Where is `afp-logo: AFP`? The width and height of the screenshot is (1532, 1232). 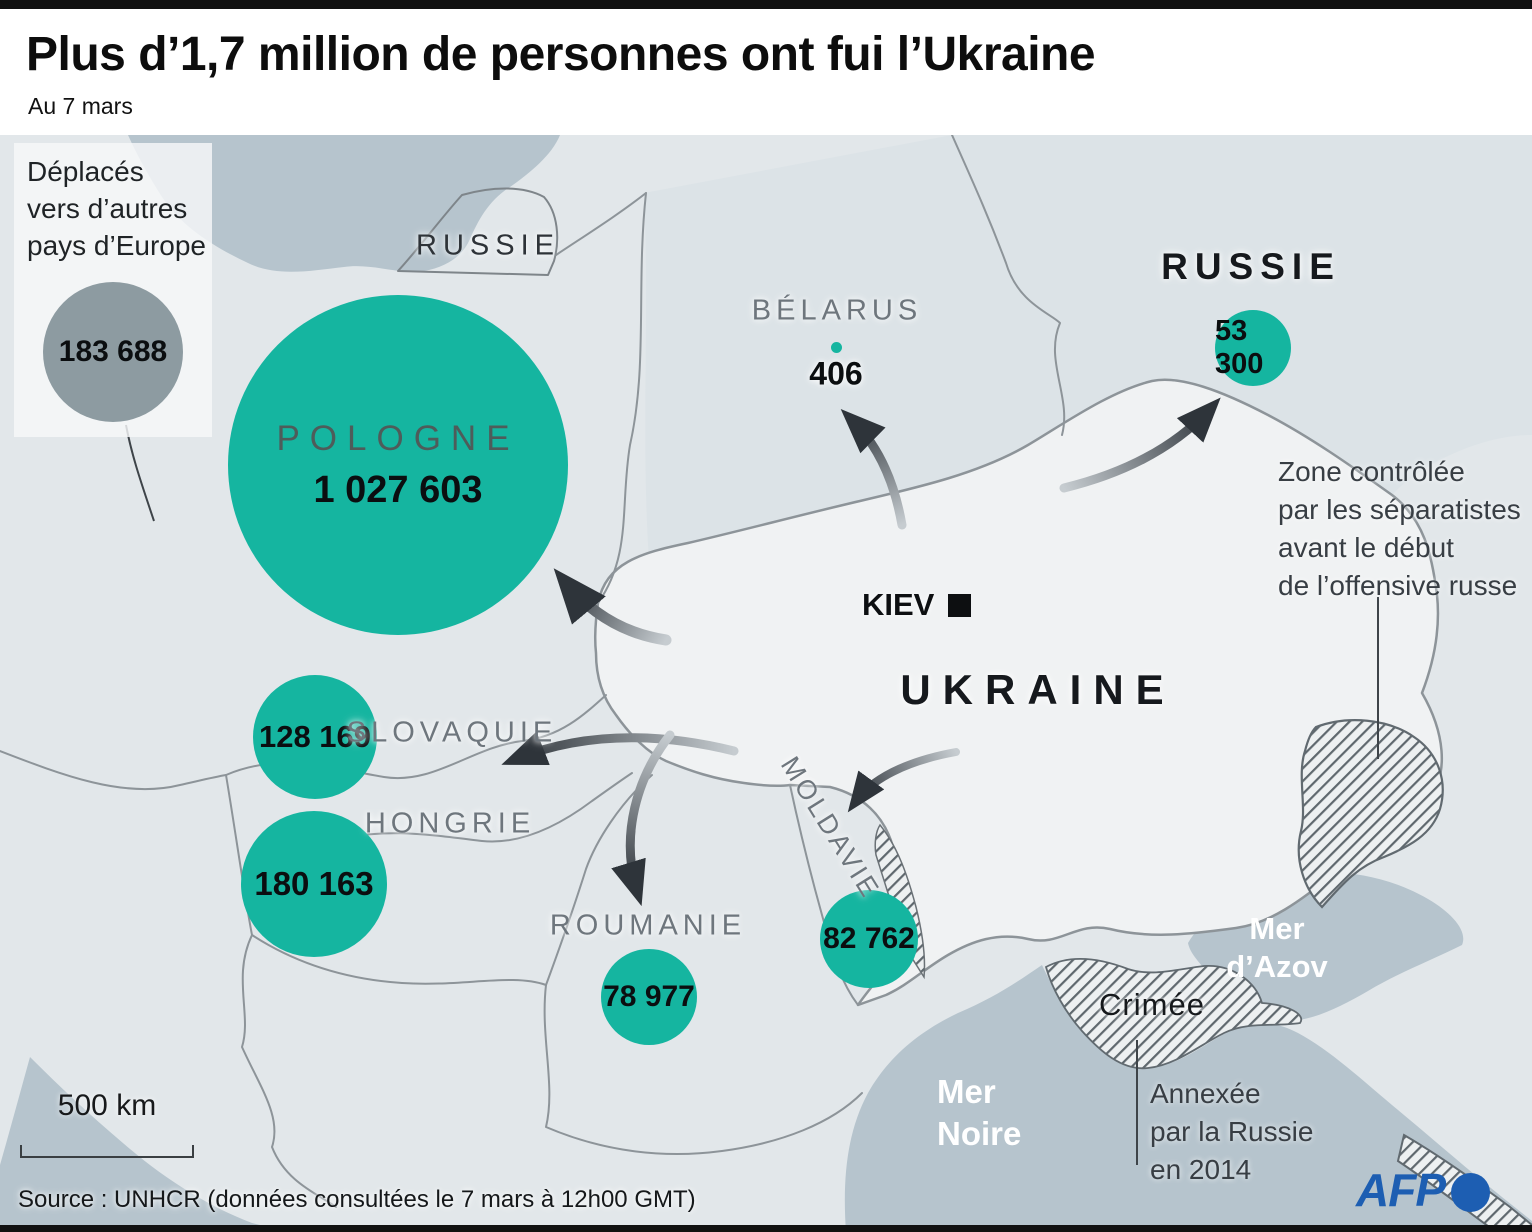
afp-logo: AFP is located at coordinates (1423, 1190).